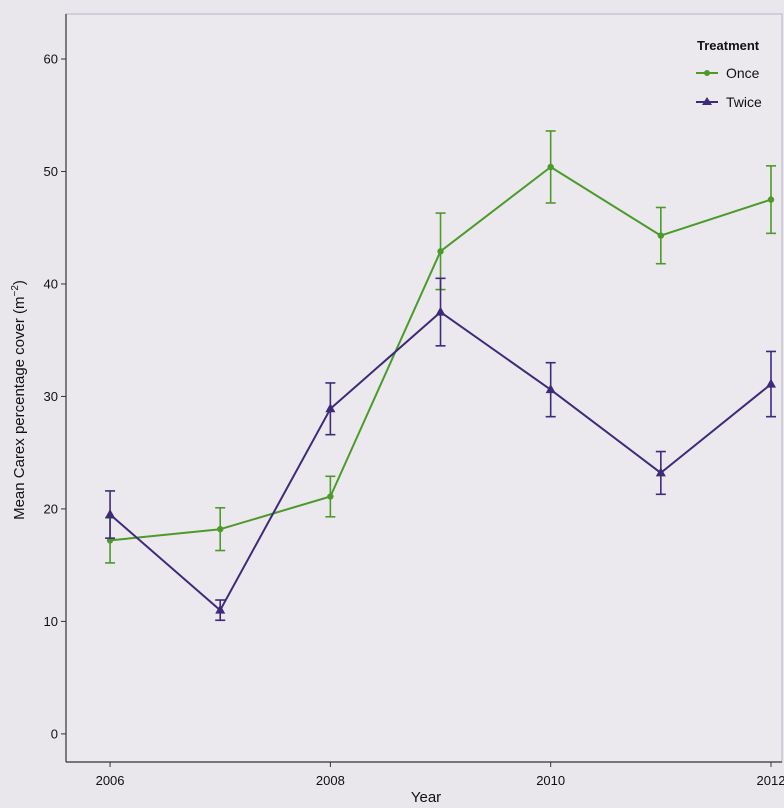  Describe the element at coordinates (707, 73) in the screenshot. I see `legend-once-marker` at that location.